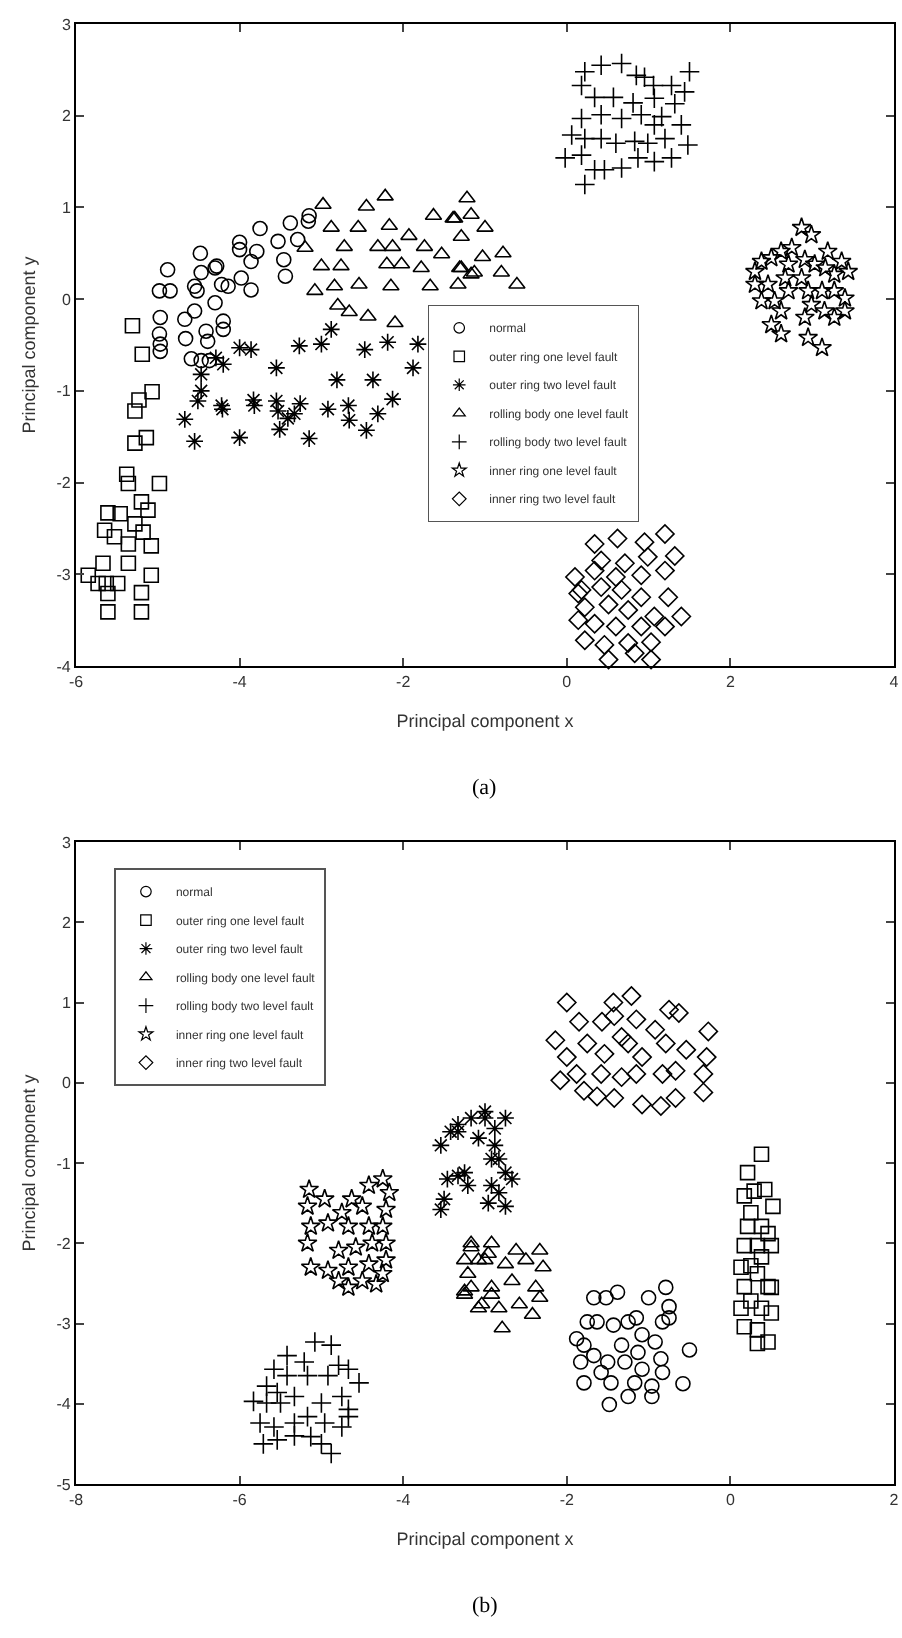 The width and height of the screenshot is (902, 1638). What do you see at coordinates (485, 1538) in the screenshot?
I see `x-axis-title: Principal component x` at bounding box center [485, 1538].